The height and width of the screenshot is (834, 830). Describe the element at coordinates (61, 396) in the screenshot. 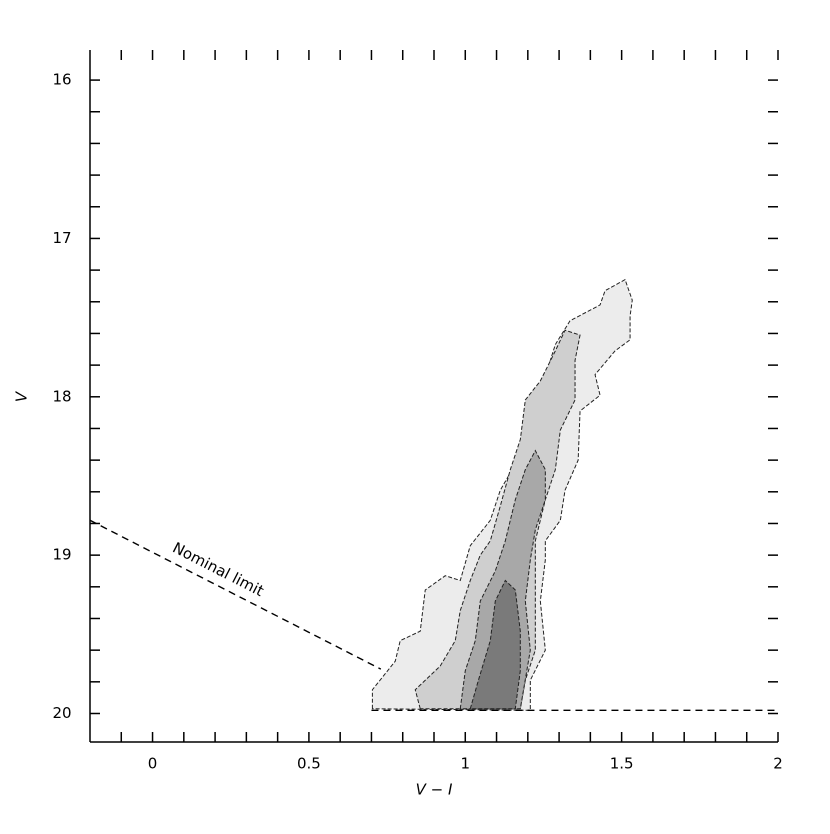

I see `y-tick-label: 18` at that location.